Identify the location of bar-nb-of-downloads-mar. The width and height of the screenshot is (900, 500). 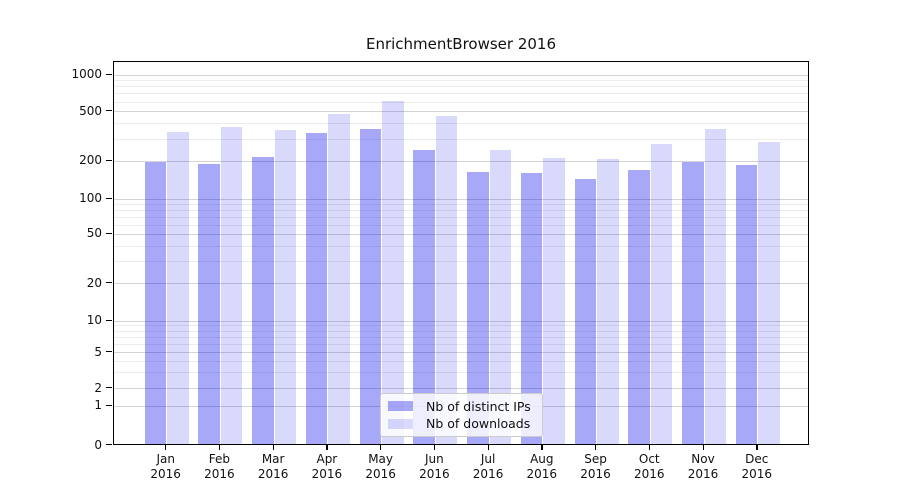
(285, 287).